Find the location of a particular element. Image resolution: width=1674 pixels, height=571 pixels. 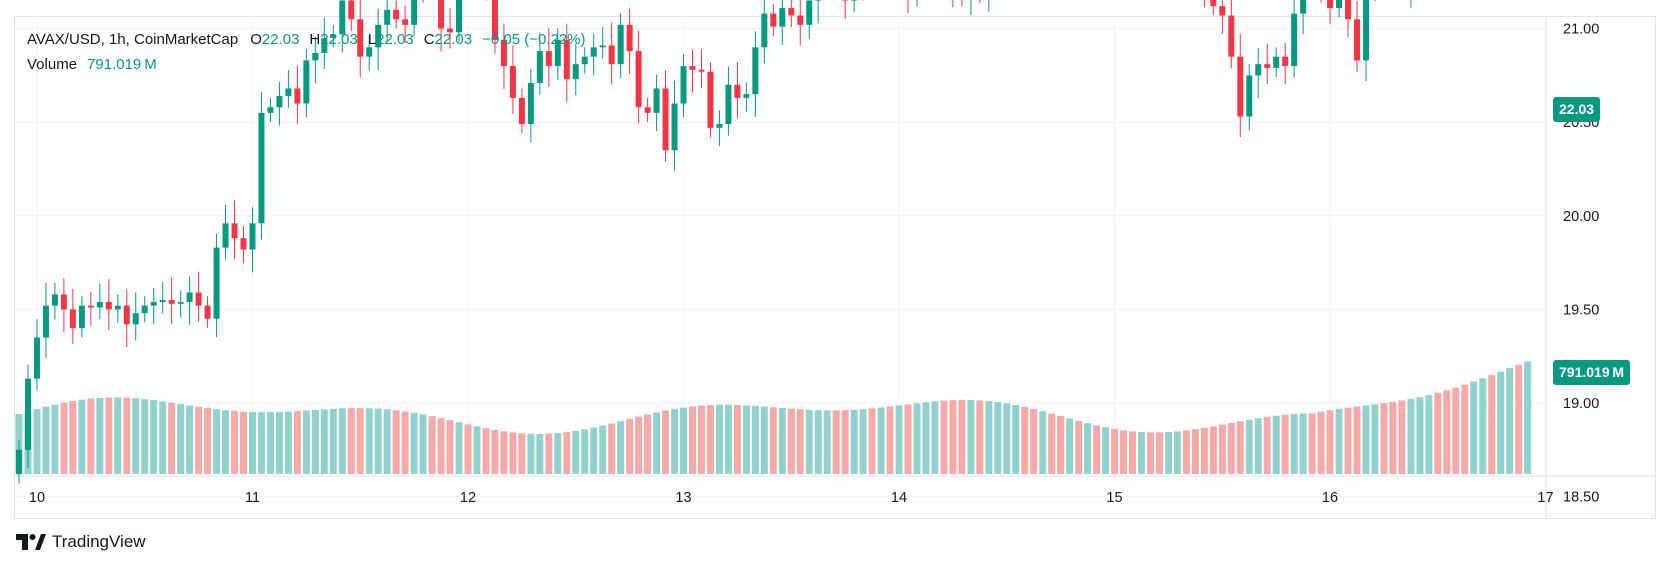

volume-row: Volume 791.019 M is located at coordinates (306, 64).